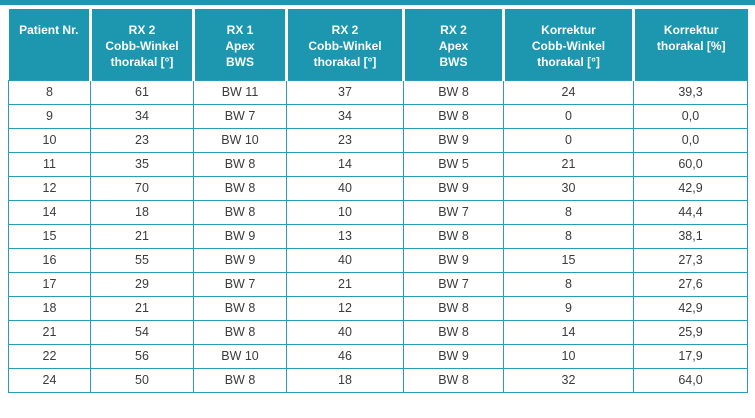 The width and height of the screenshot is (755, 418). I want to click on table-row: 24 50 BW 8 18 BW 8 32 64,0, so click(378, 380).